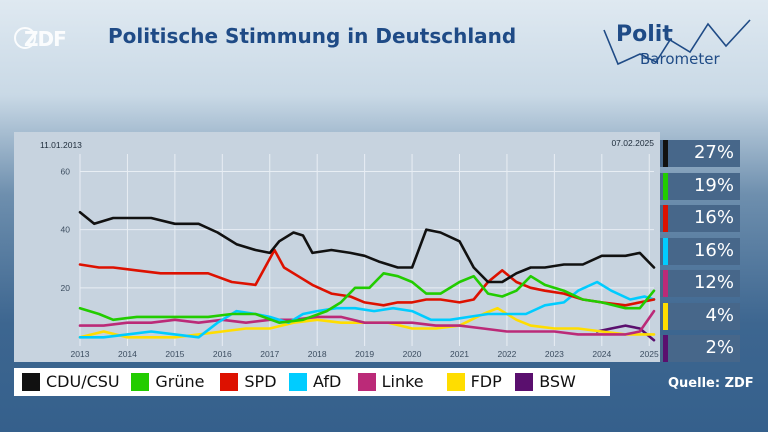 Image resolution: width=768 pixels, height=432 pixels. I want to click on x-tick-label: 2019, so click(364, 354).